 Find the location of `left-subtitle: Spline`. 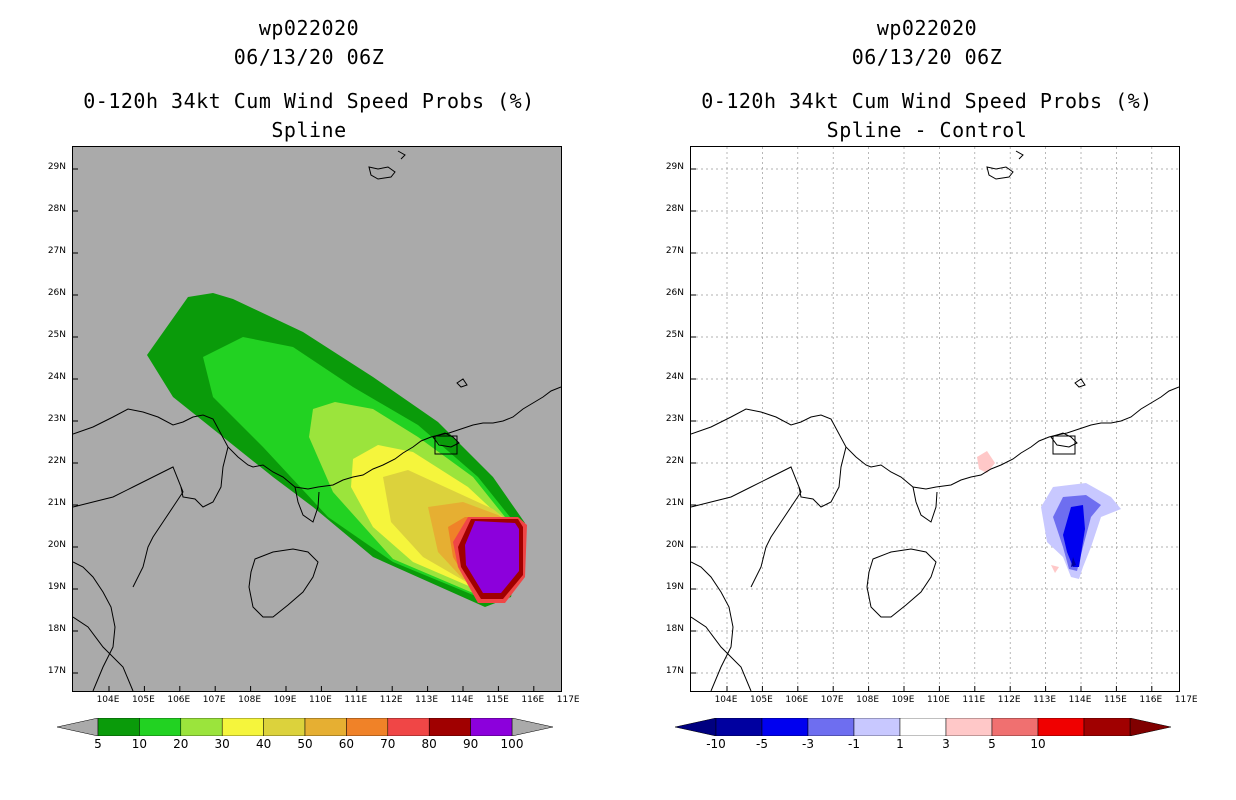

left-subtitle: Spline is located at coordinates (309, 130).